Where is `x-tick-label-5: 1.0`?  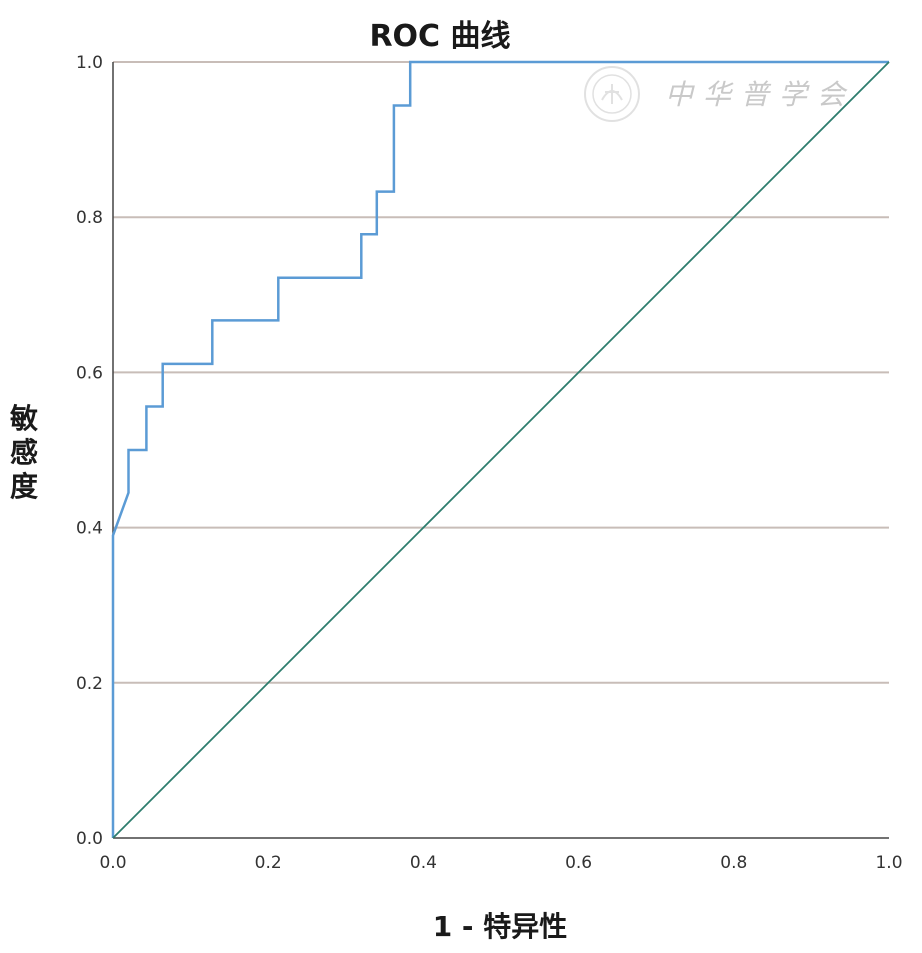
x-tick-label-5: 1.0 is located at coordinates (888, 863).